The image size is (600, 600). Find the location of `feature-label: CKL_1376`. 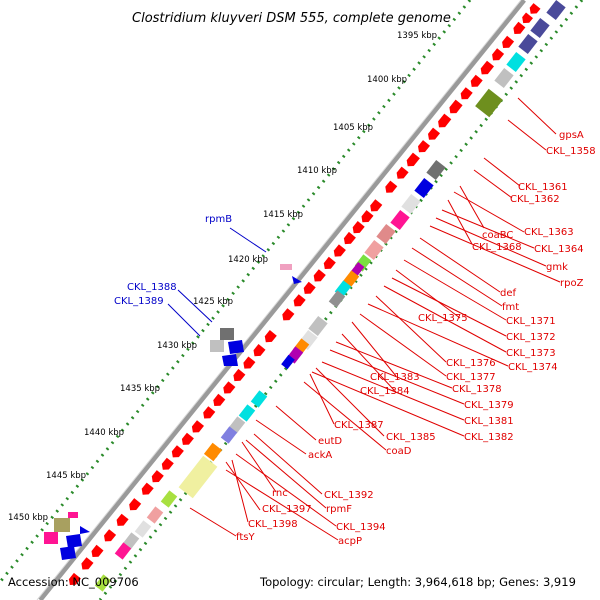

feature-label: CKL_1376 is located at coordinates (471, 363).